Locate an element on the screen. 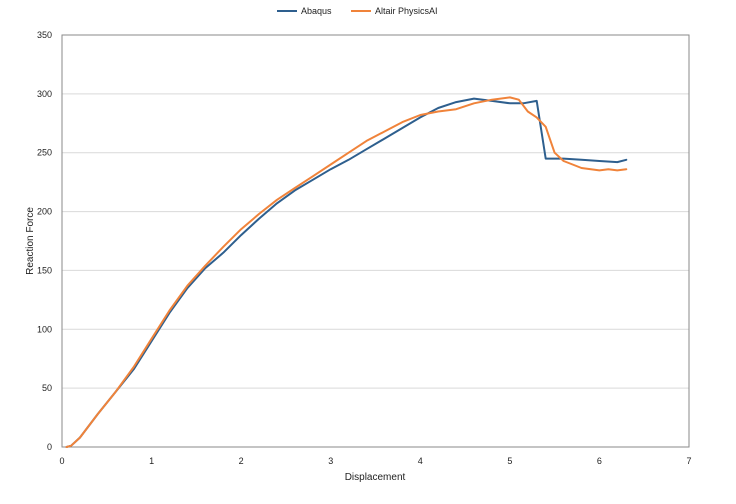 This screenshot has width=736, height=504. x-axis-ticks: 0 1 2 3 4 5 6 7 is located at coordinates (375, 461).